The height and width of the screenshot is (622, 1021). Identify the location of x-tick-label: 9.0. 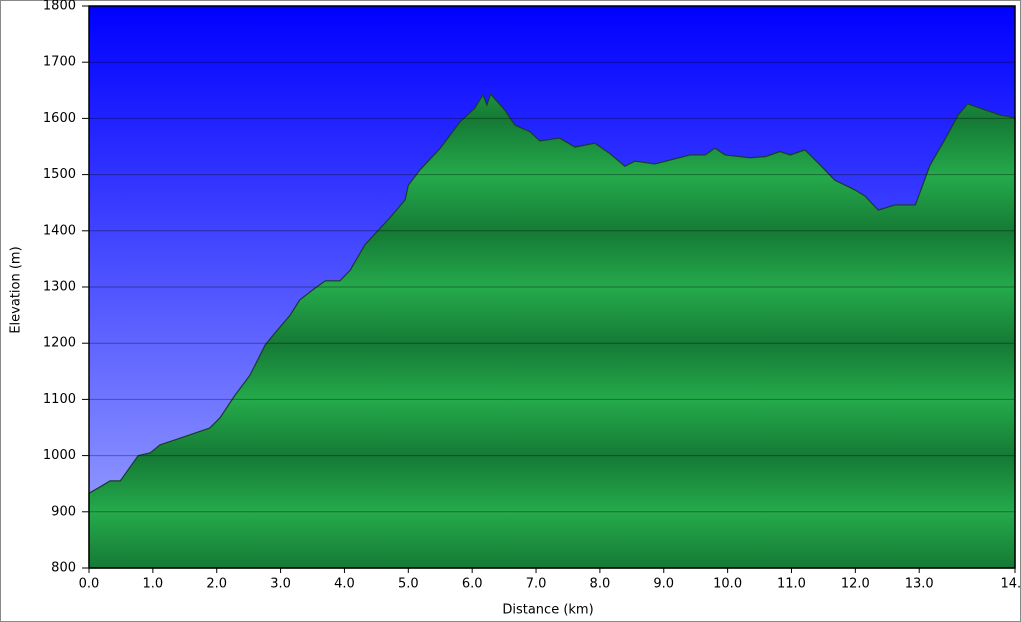
(663, 584).